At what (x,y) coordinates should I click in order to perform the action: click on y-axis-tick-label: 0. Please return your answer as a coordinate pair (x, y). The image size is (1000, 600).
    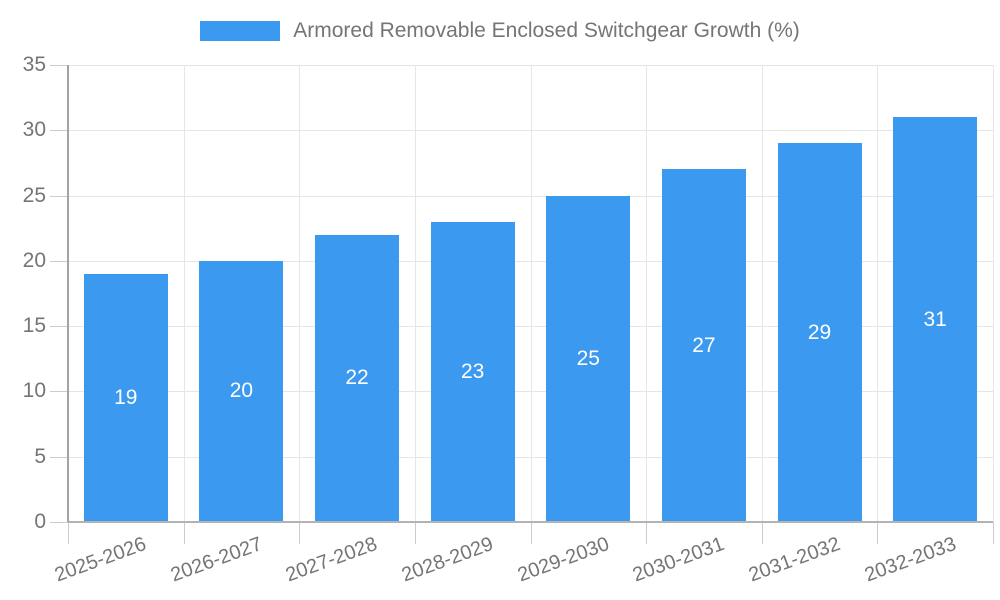
    Looking at the image, I should click on (40, 521).